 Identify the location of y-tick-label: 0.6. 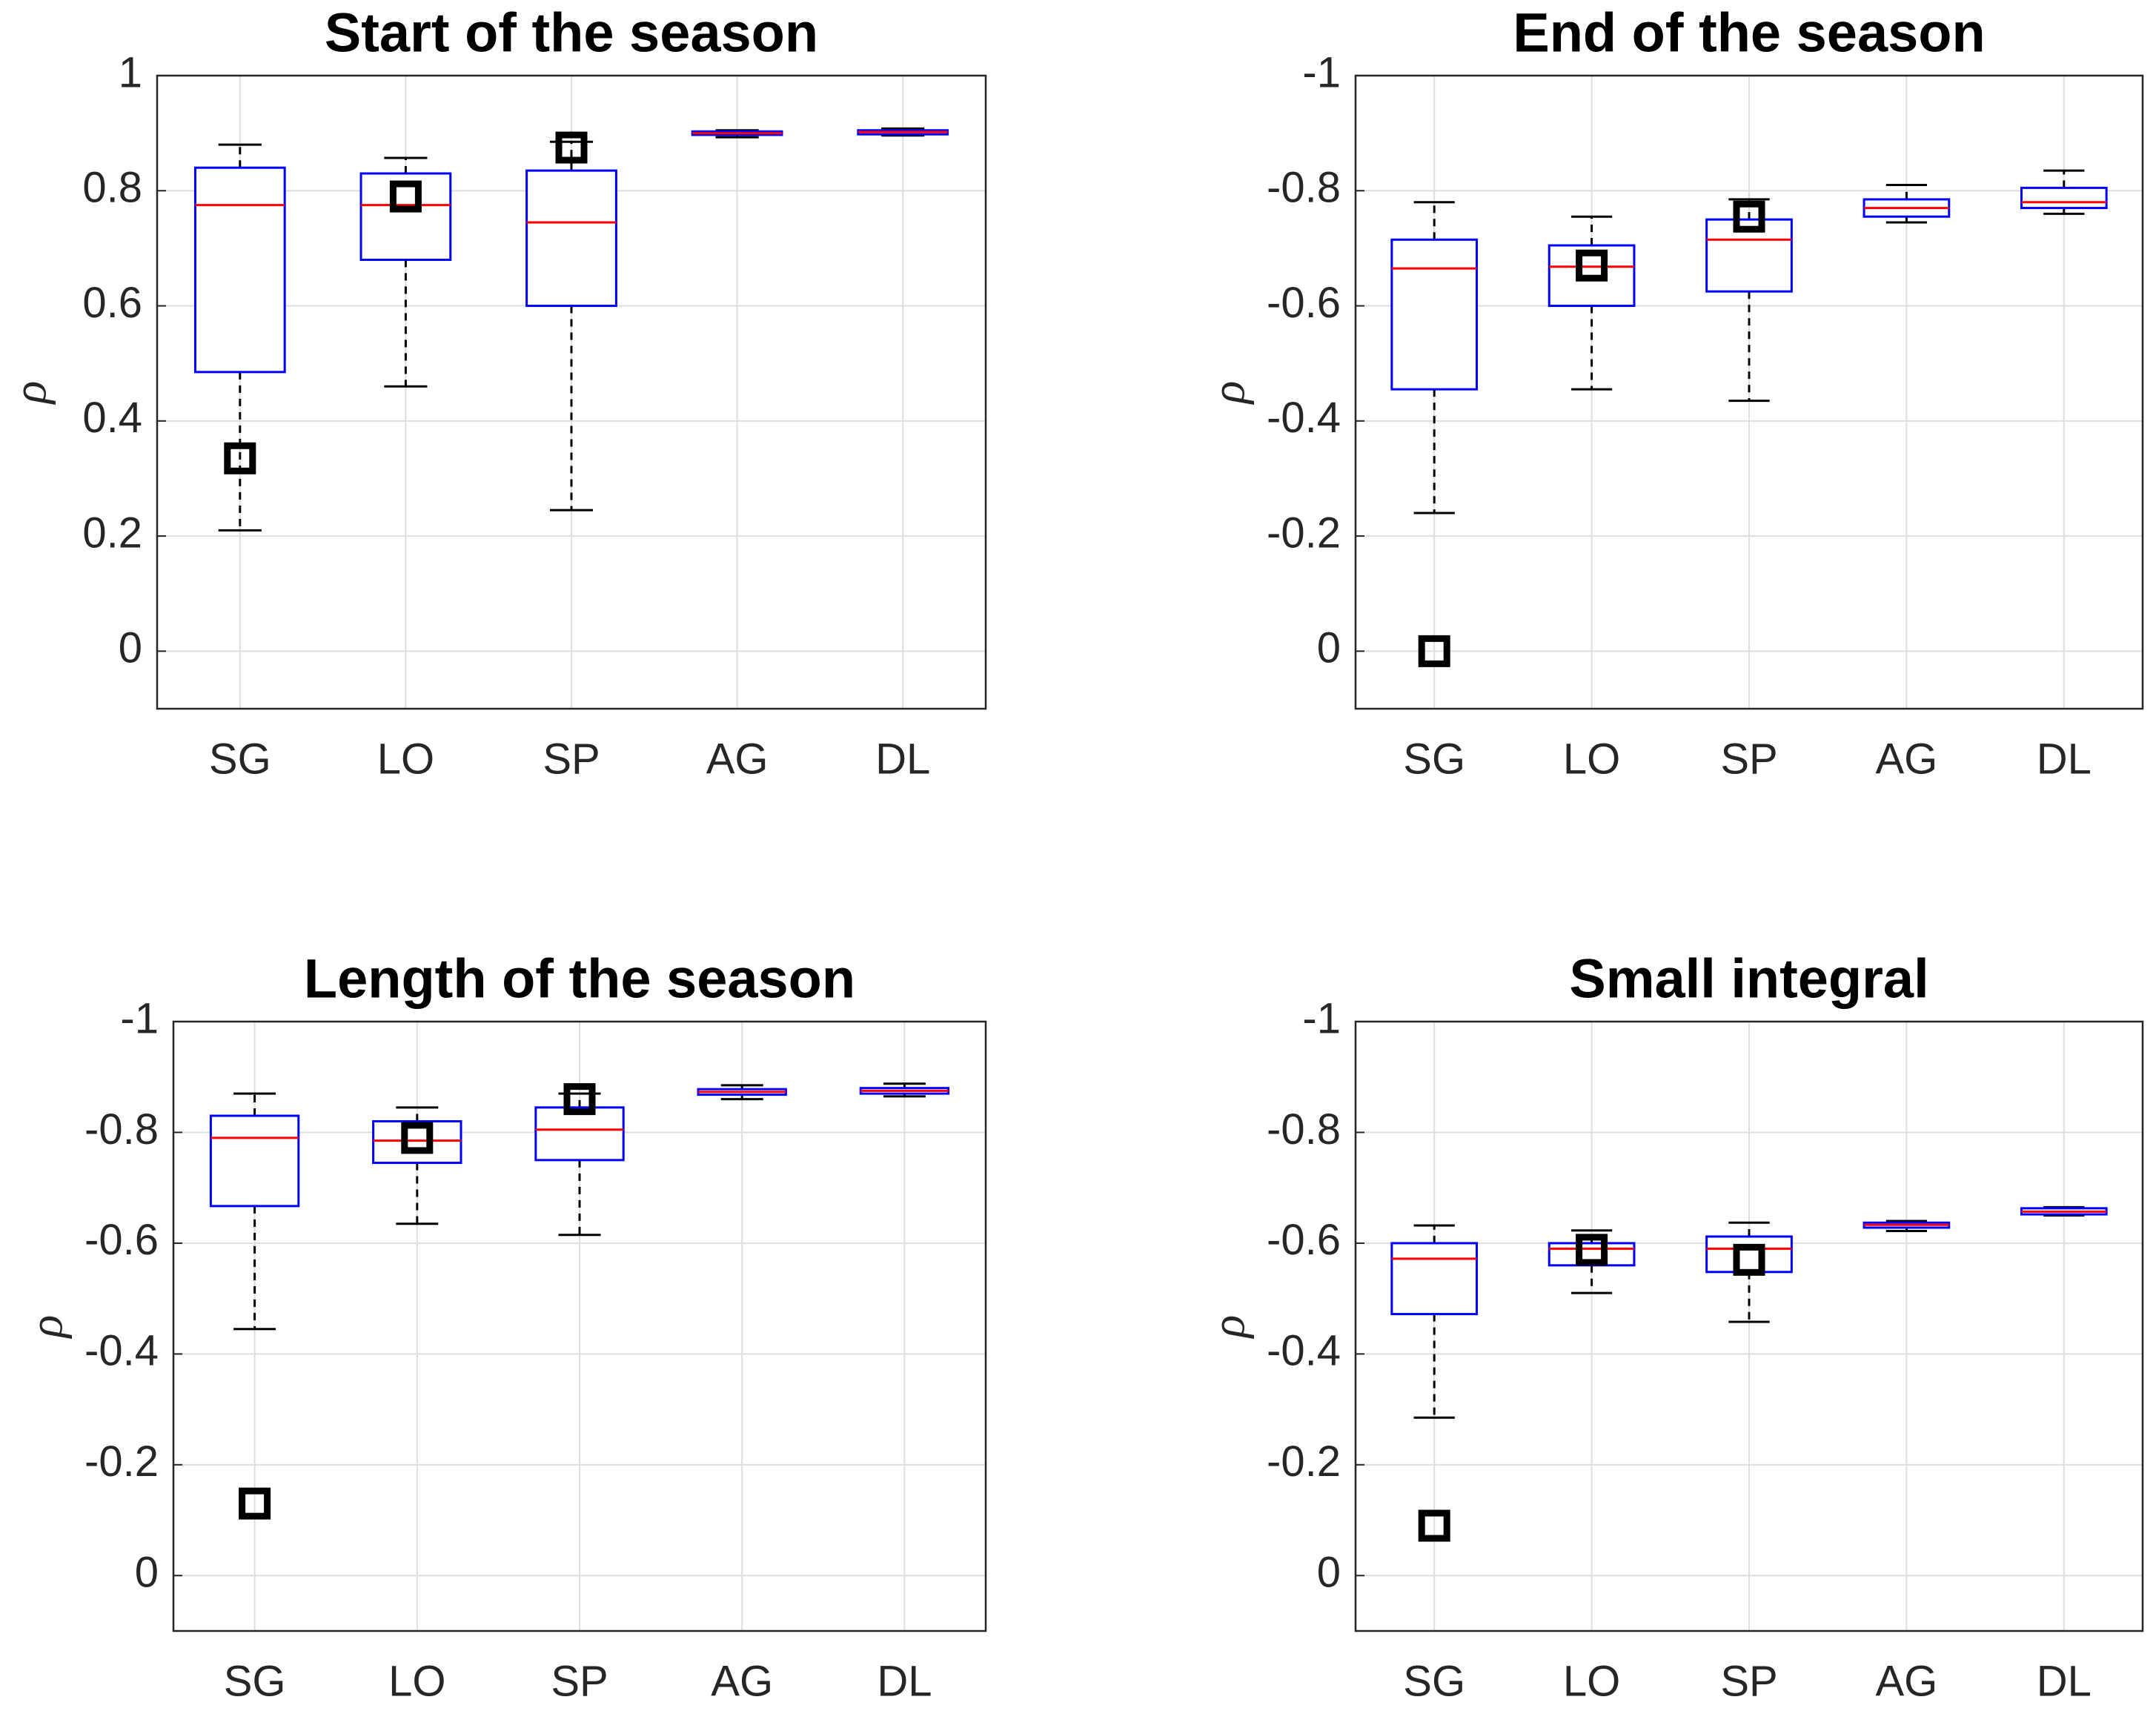
(112, 303).